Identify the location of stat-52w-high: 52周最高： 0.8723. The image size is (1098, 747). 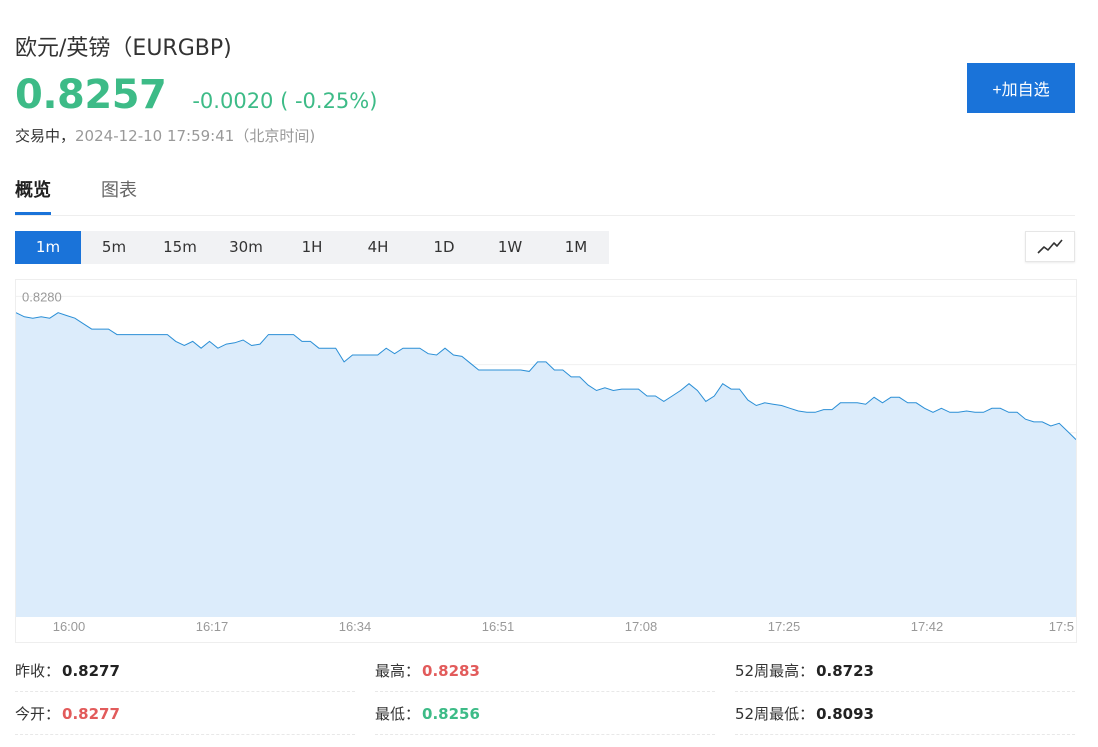
(905, 671).